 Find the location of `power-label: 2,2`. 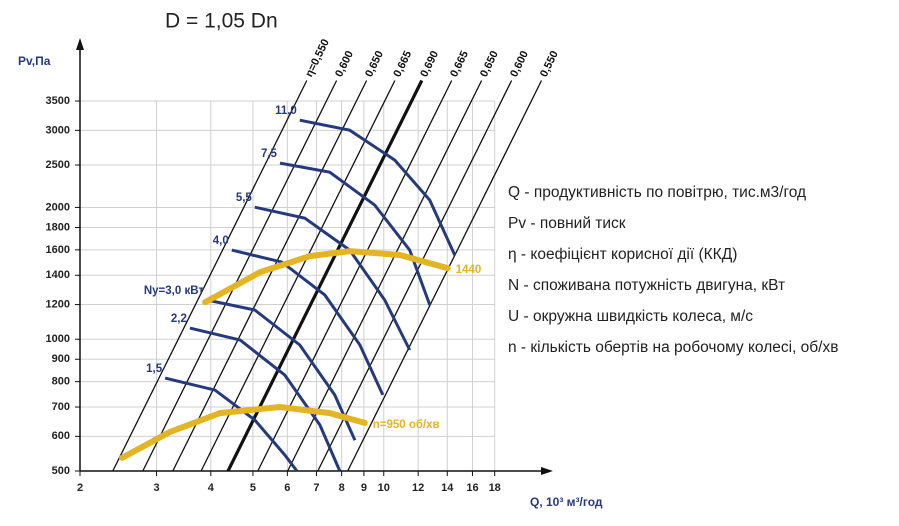

power-label: 2,2 is located at coordinates (179, 319).